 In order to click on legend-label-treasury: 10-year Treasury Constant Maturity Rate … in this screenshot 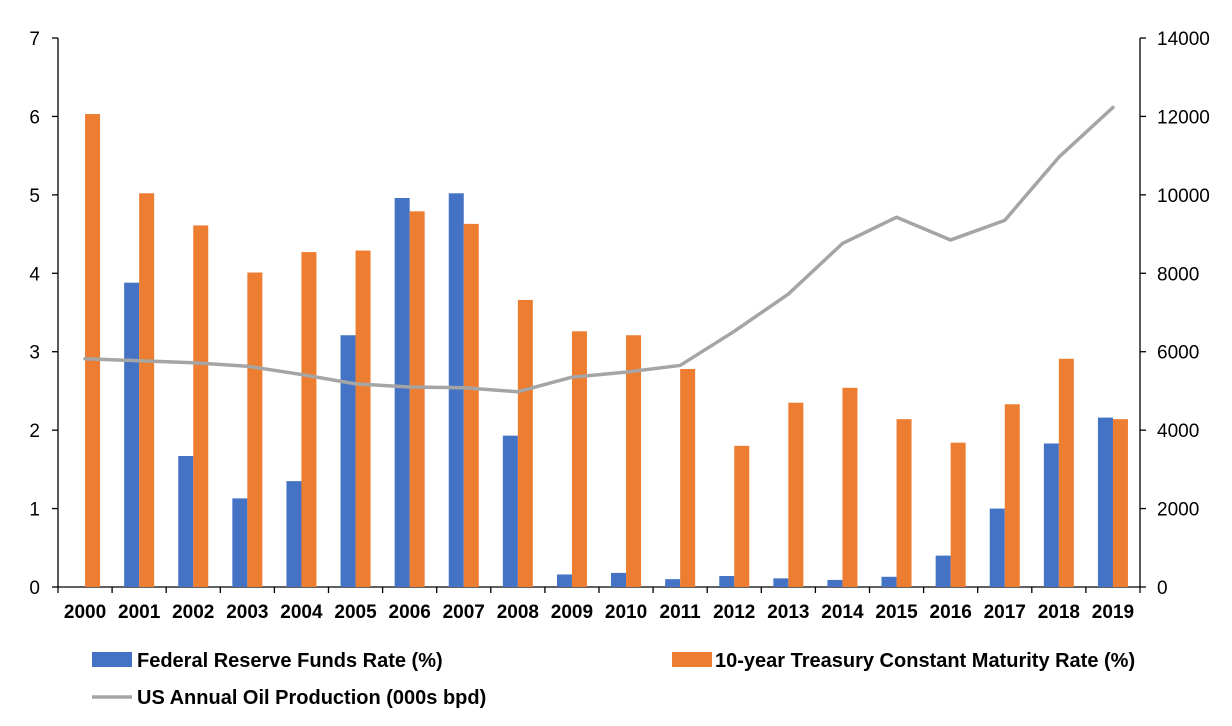, I will do `click(925, 661)`.